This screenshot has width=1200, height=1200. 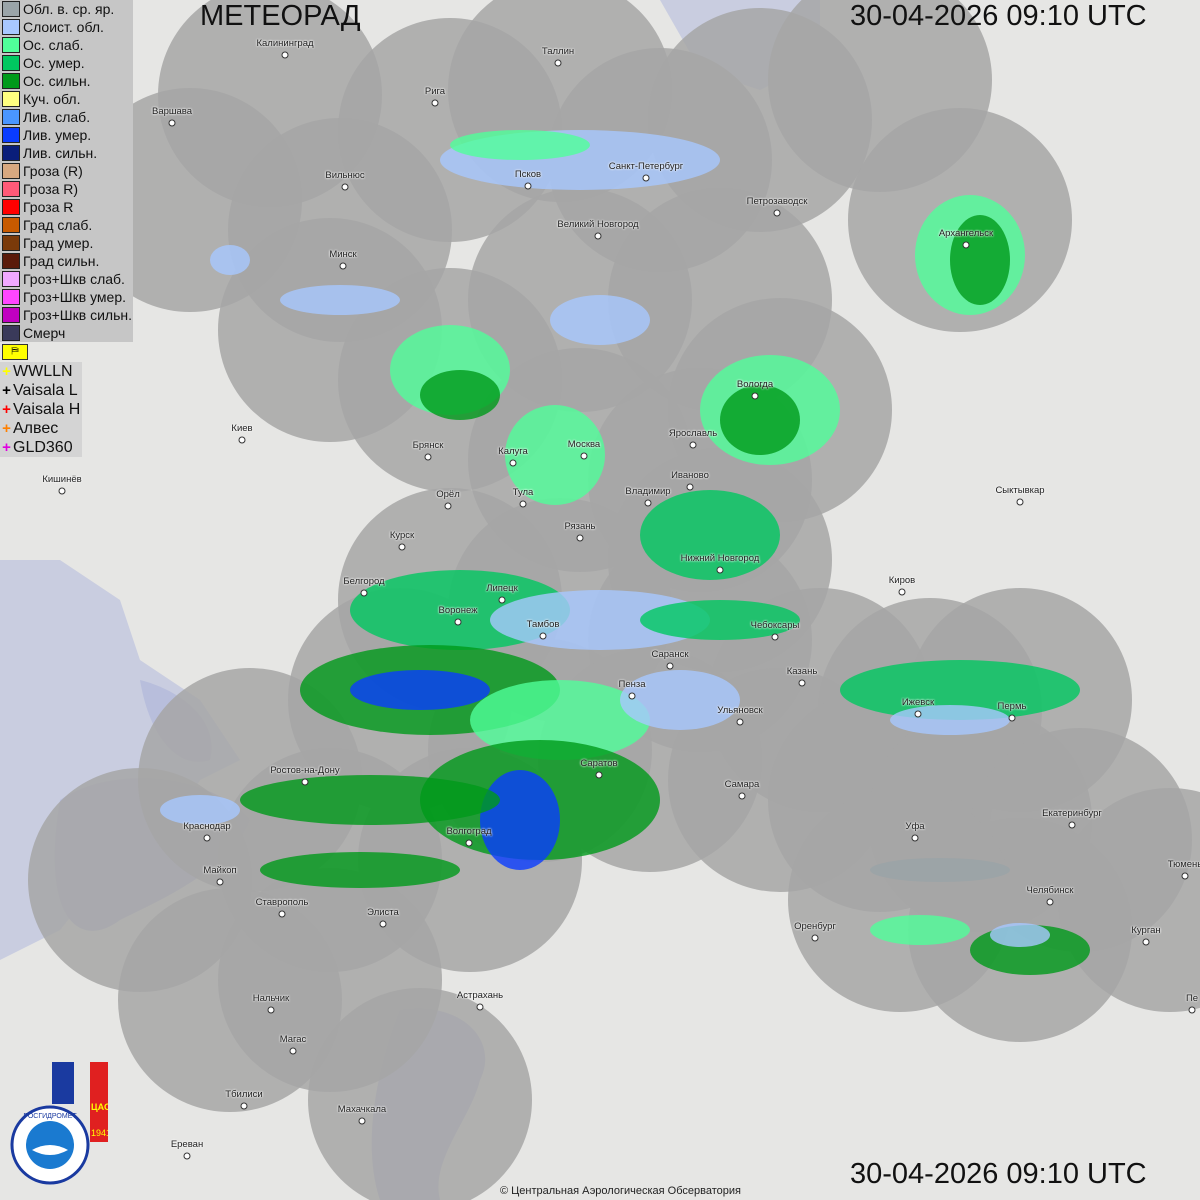 I want to click on city-label: Нижний Новгород, so click(x=720, y=558).